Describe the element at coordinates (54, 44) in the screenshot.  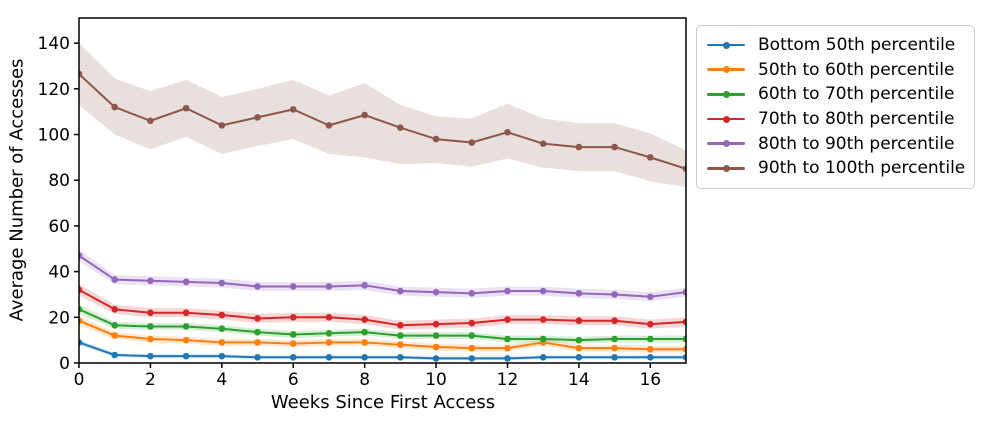
I see `y-tick-label: 140` at that location.